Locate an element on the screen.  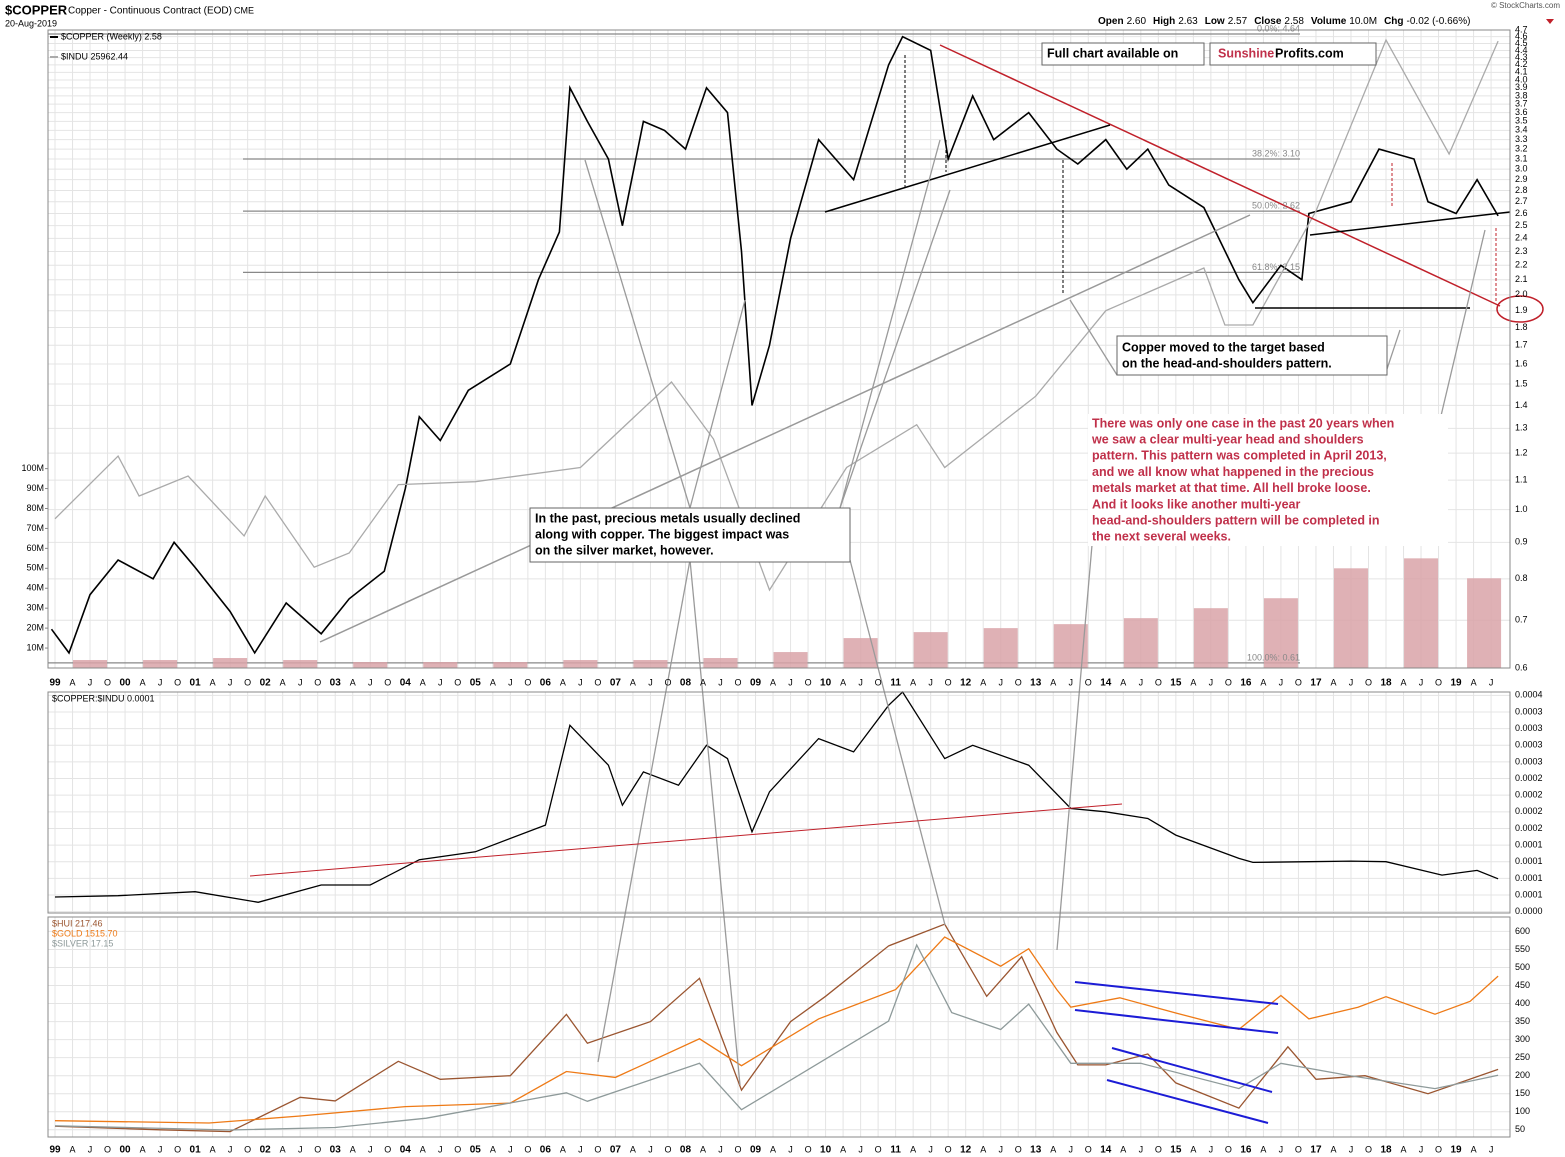
x-tick-label: 00 is located at coordinates (125, 683).